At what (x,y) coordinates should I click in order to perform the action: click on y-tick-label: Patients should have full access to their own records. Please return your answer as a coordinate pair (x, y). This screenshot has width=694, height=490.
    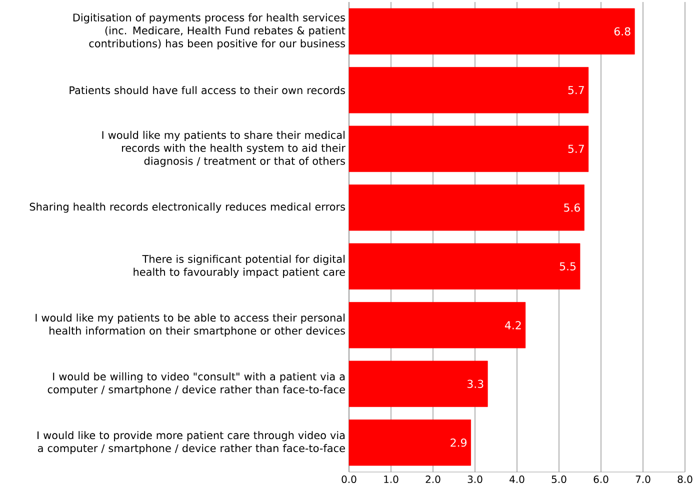
    Looking at the image, I should click on (207, 90).